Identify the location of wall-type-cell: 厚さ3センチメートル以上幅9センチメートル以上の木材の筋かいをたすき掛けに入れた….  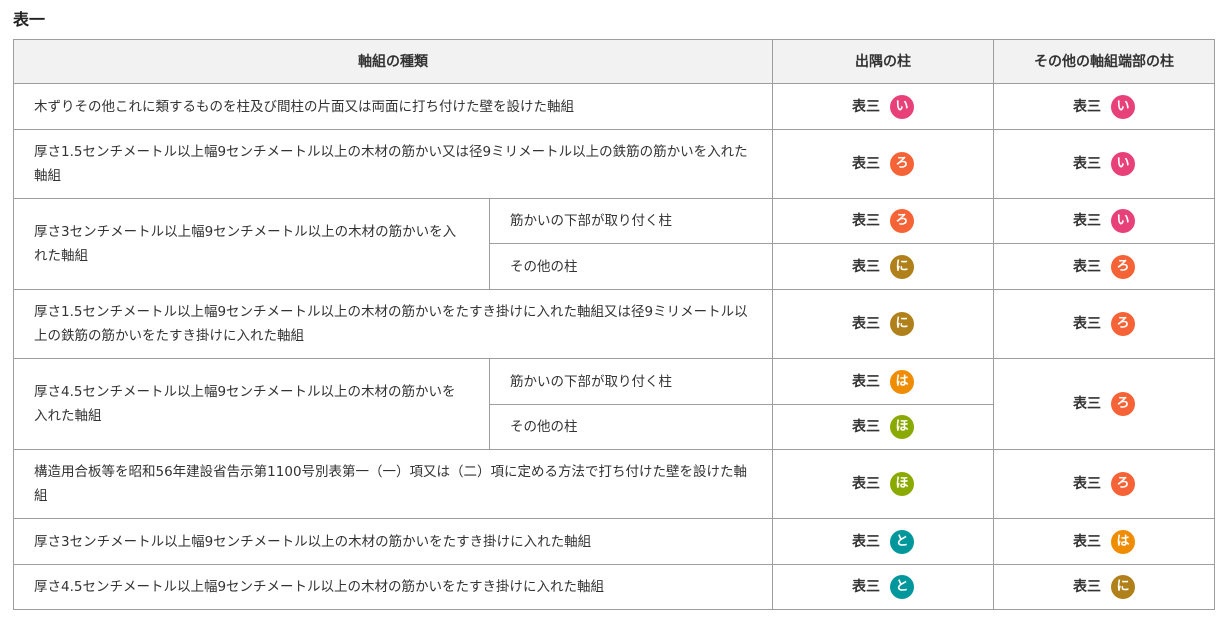
(393, 541).